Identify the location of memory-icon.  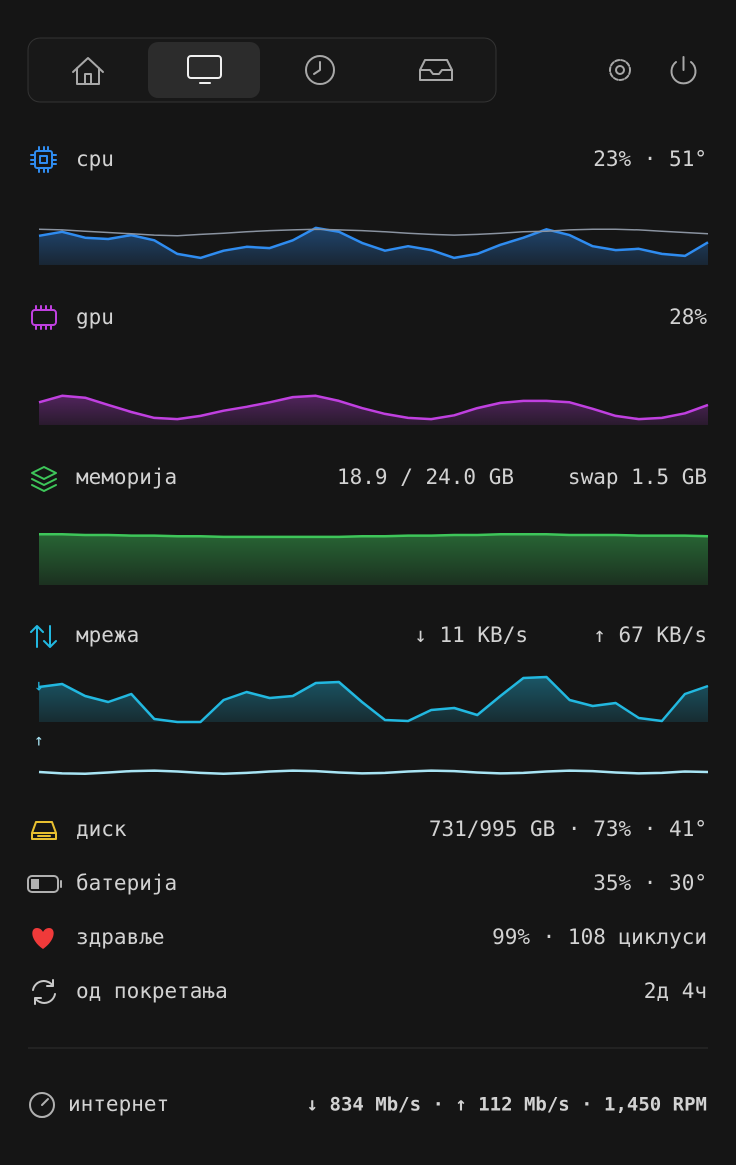
(44, 479).